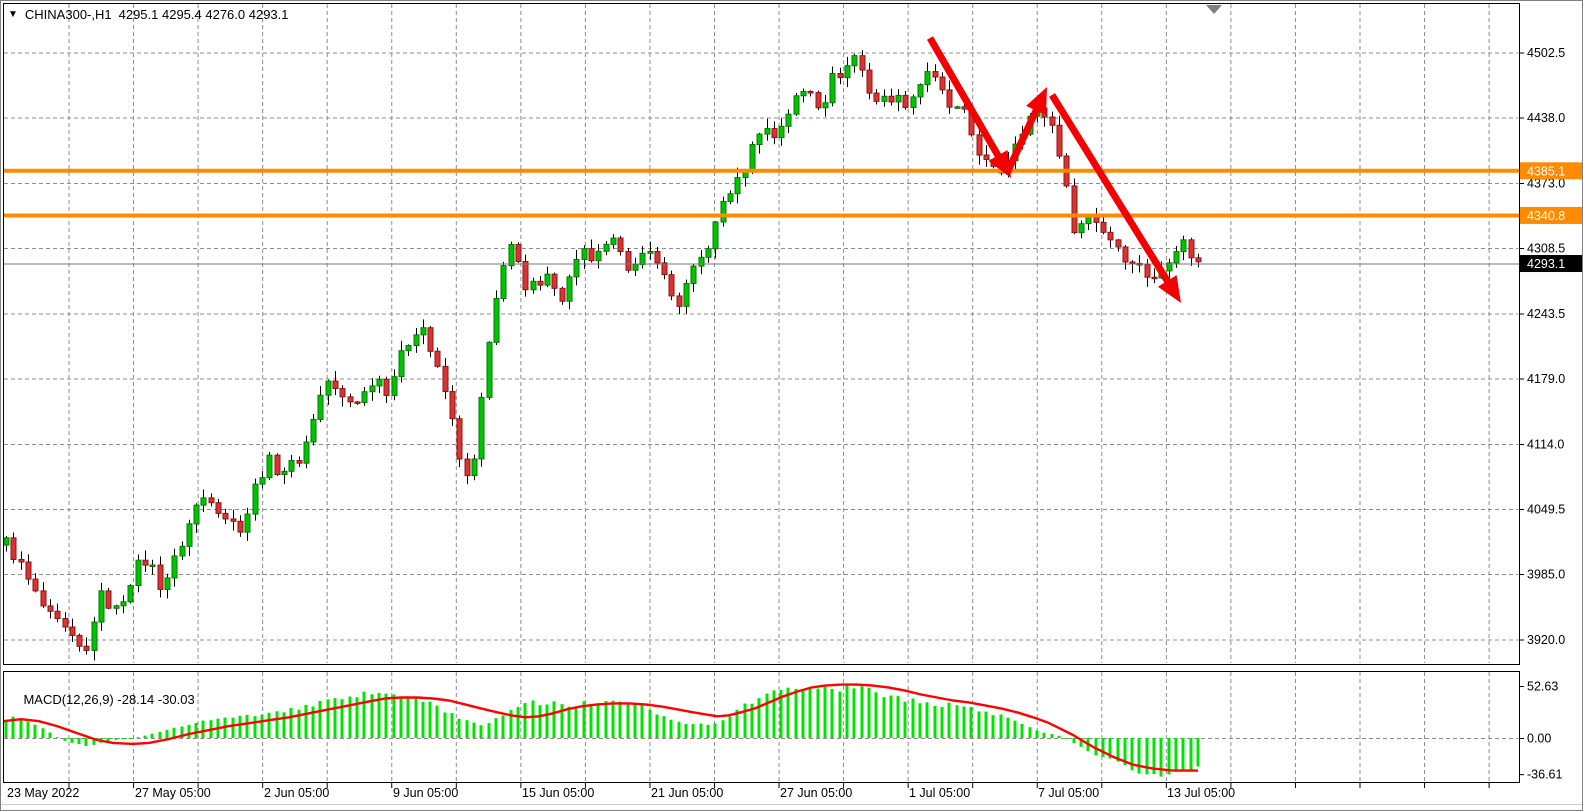  What do you see at coordinates (1539, 739) in the screenshot?
I see `macd-axis-label: 0.00` at bounding box center [1539, 739].